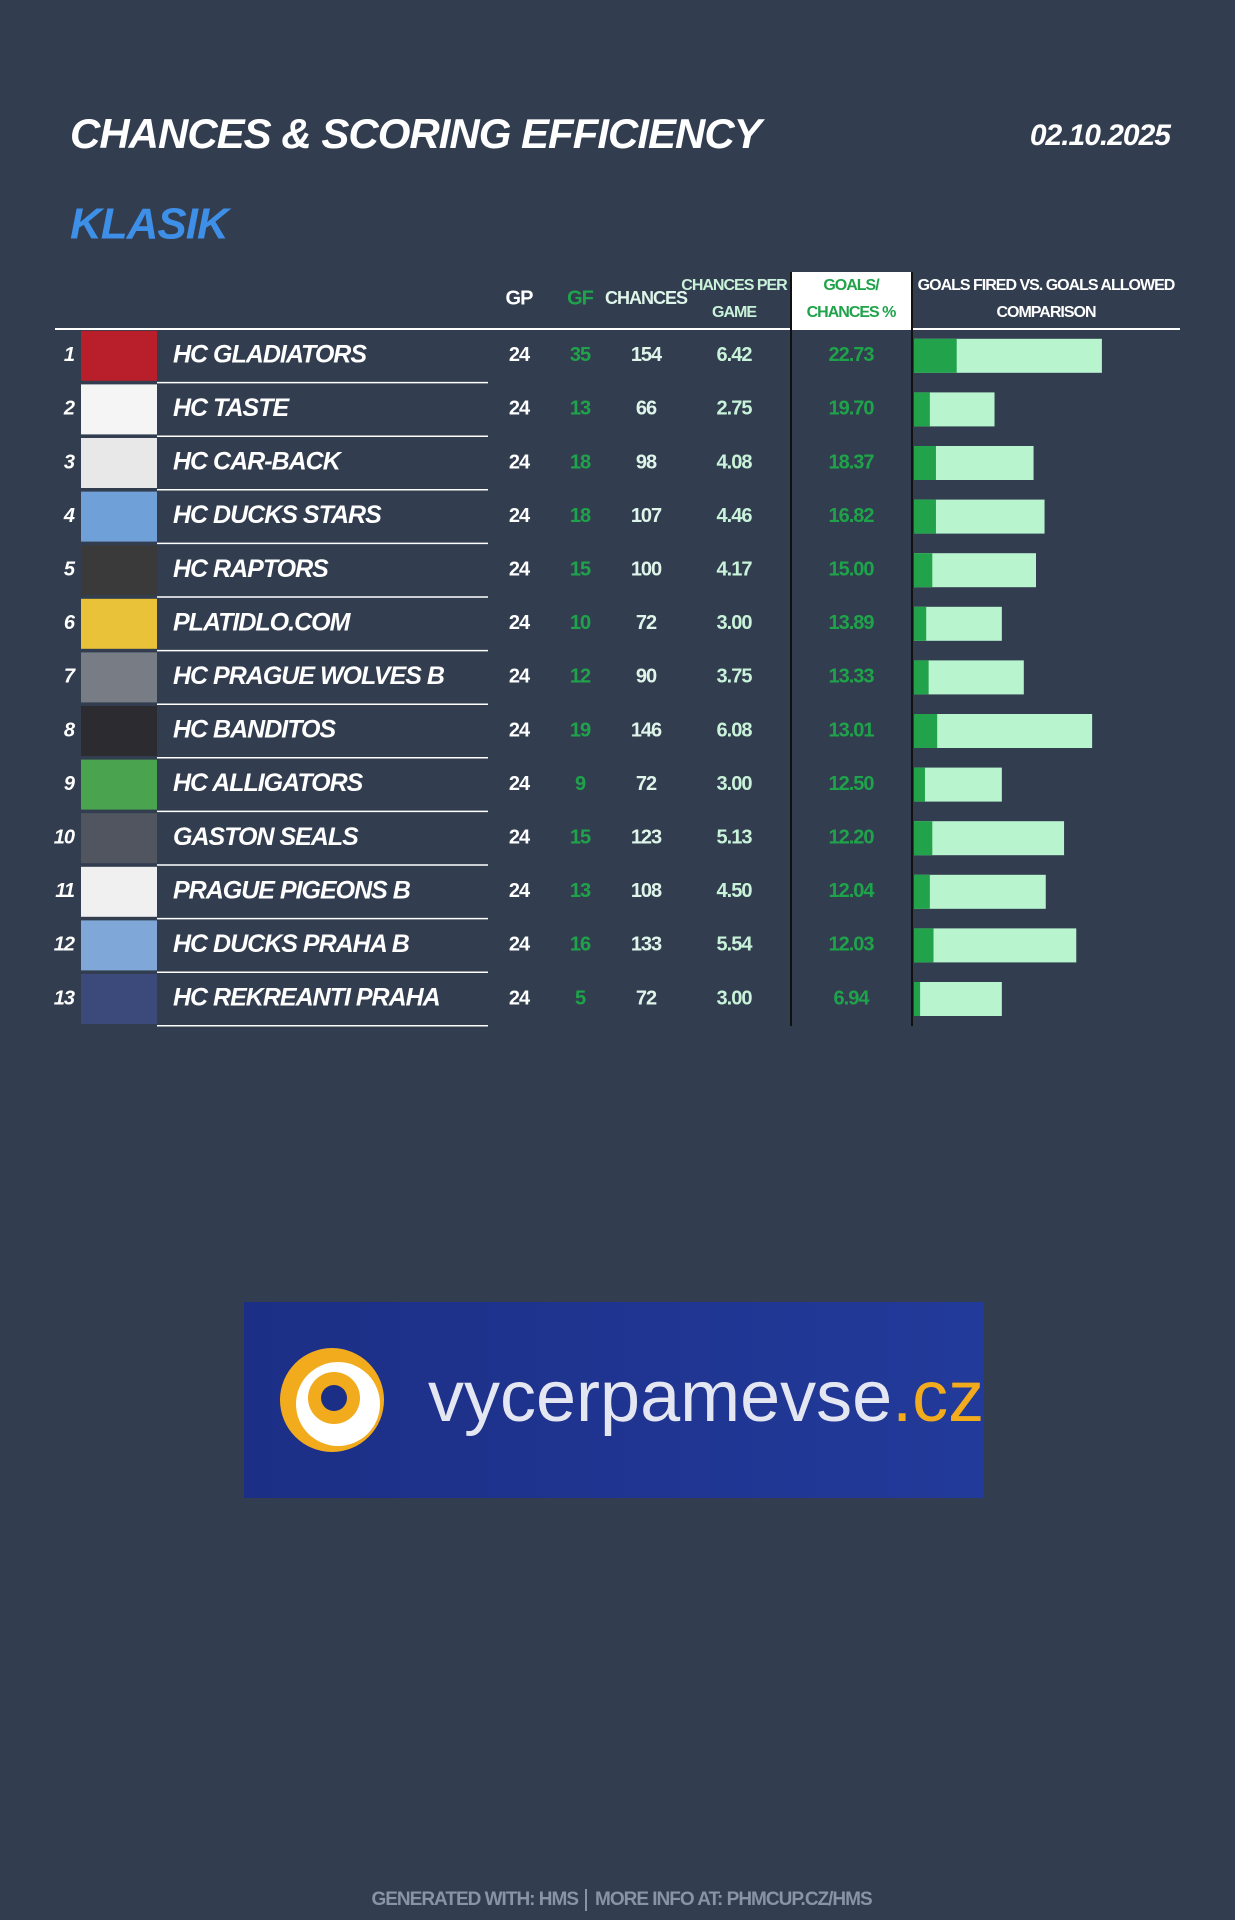 The width and height of the screenshot is (1235, 1920). What do you see at coordinates (852, 998) in the screenshot?
I see `cell-goals-chances-pct: 6.94` at bounding box center [852, 998].